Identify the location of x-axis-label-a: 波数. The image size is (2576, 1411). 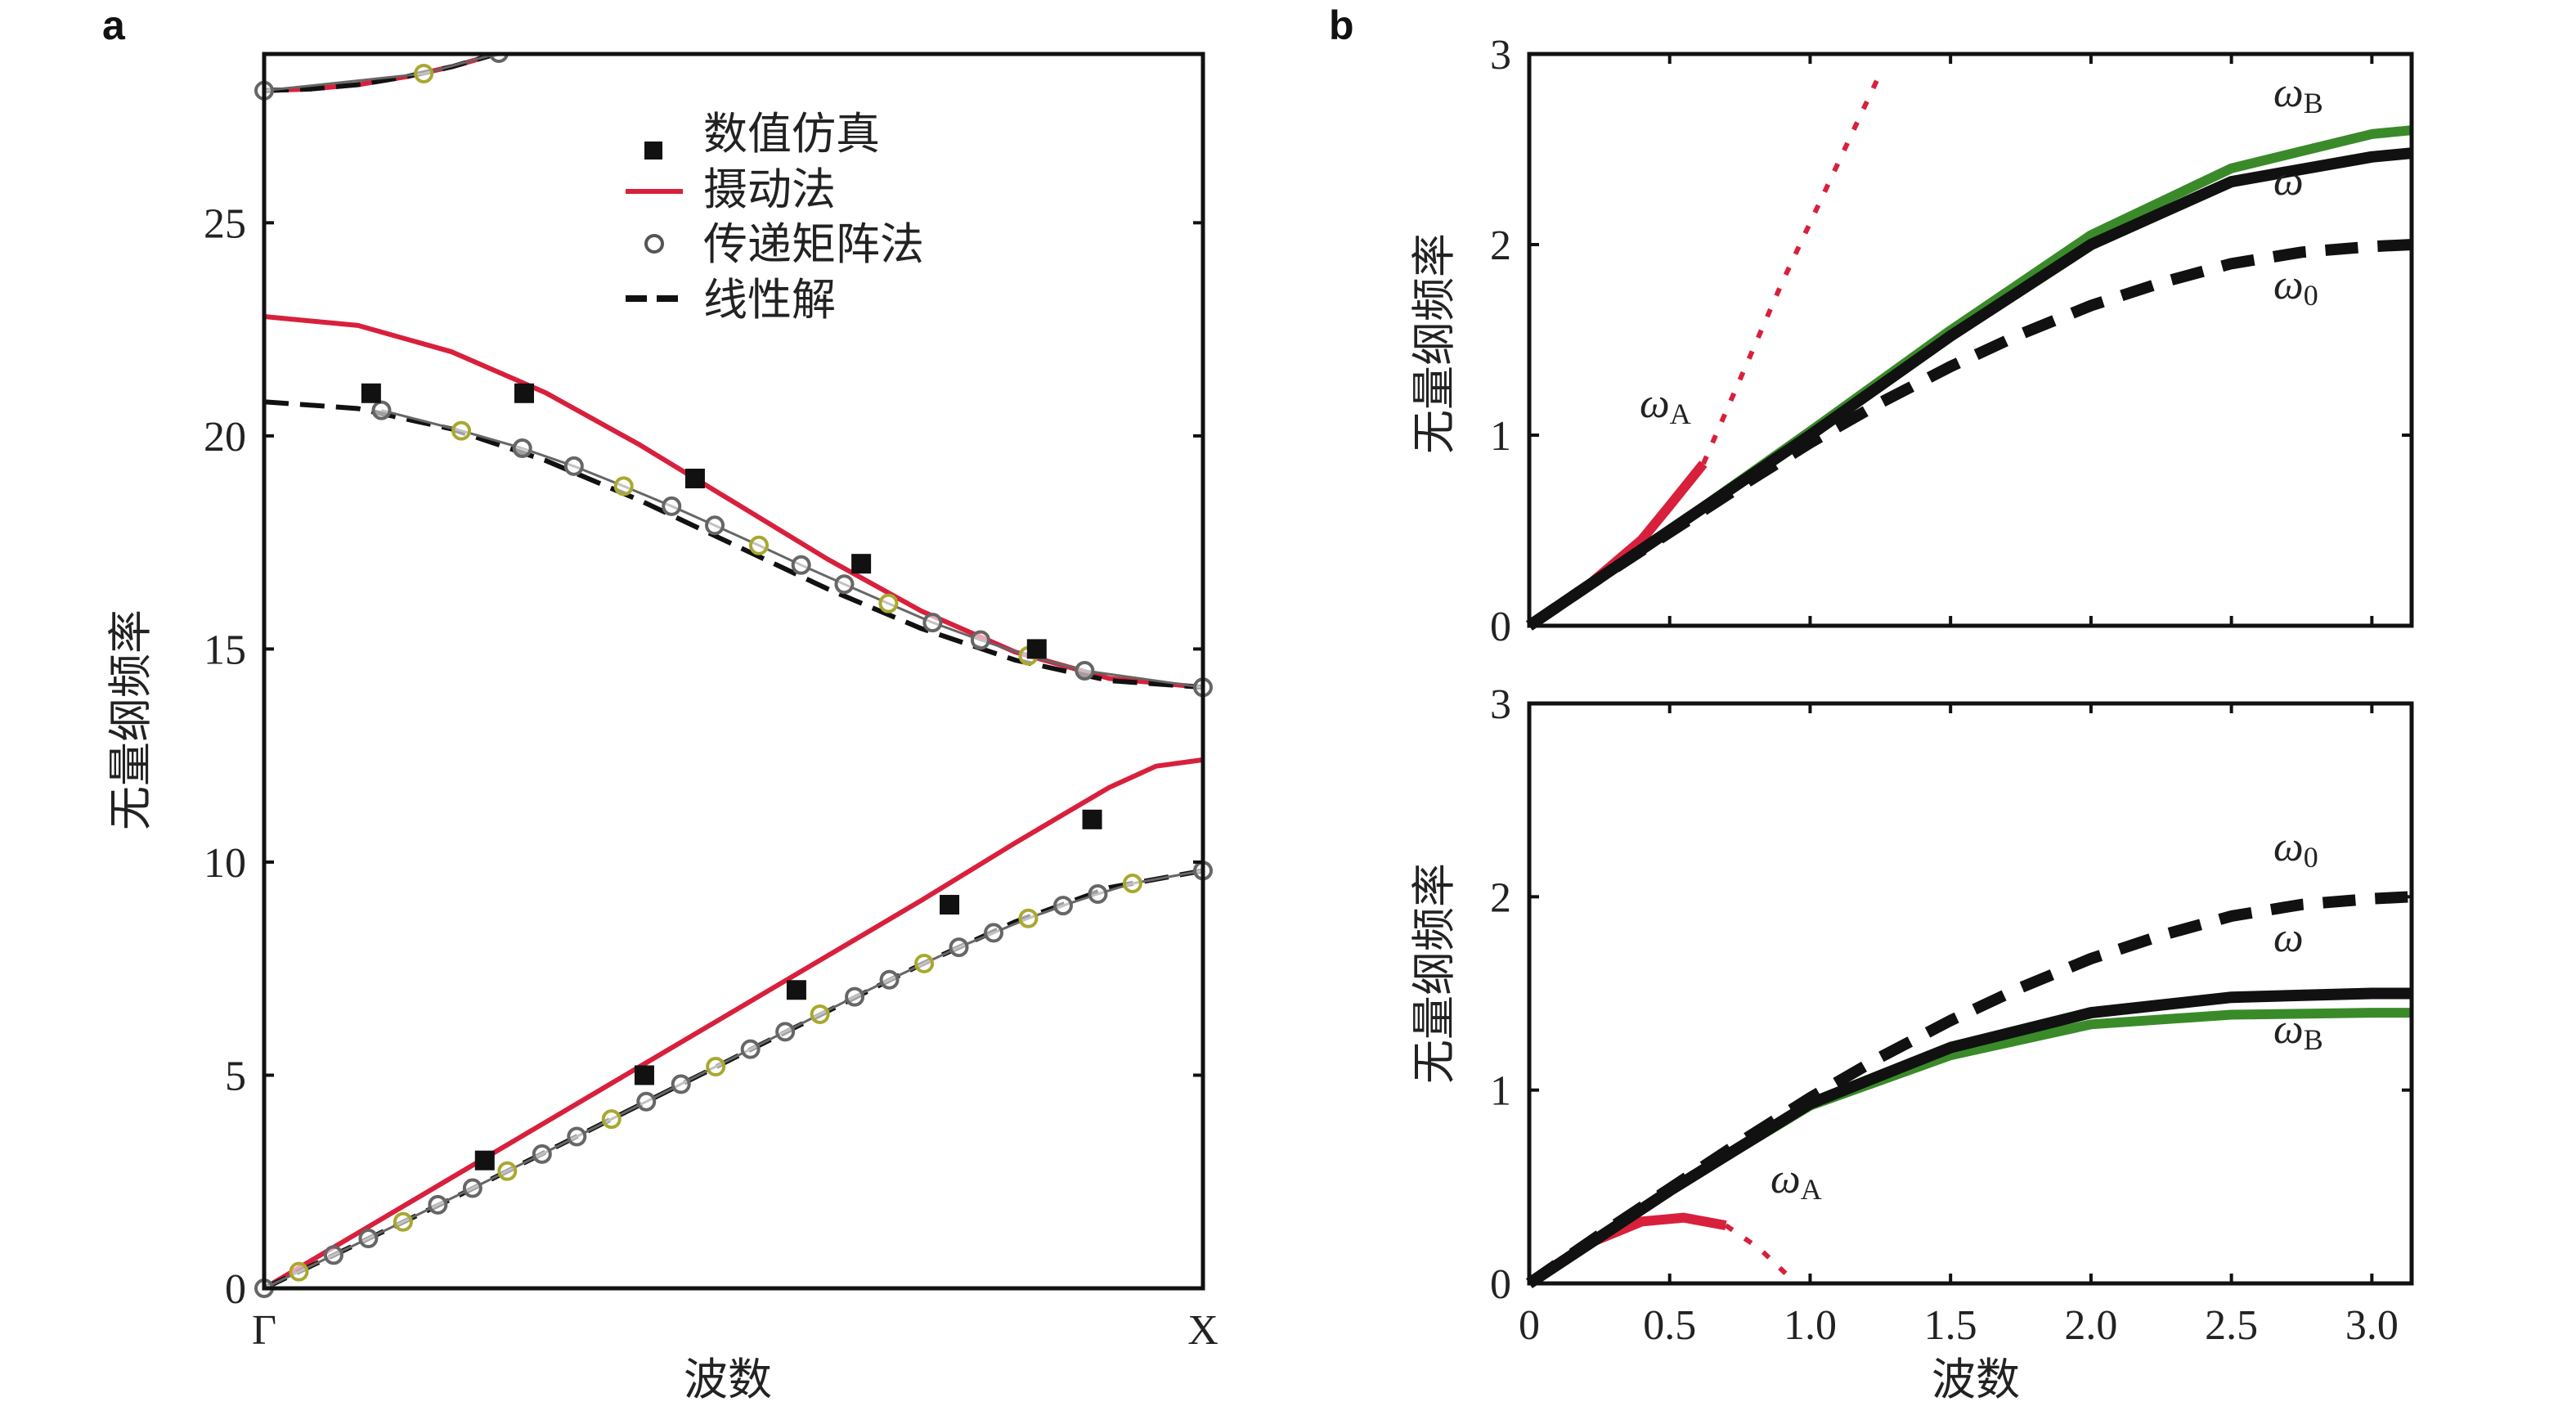
(728, 1380).